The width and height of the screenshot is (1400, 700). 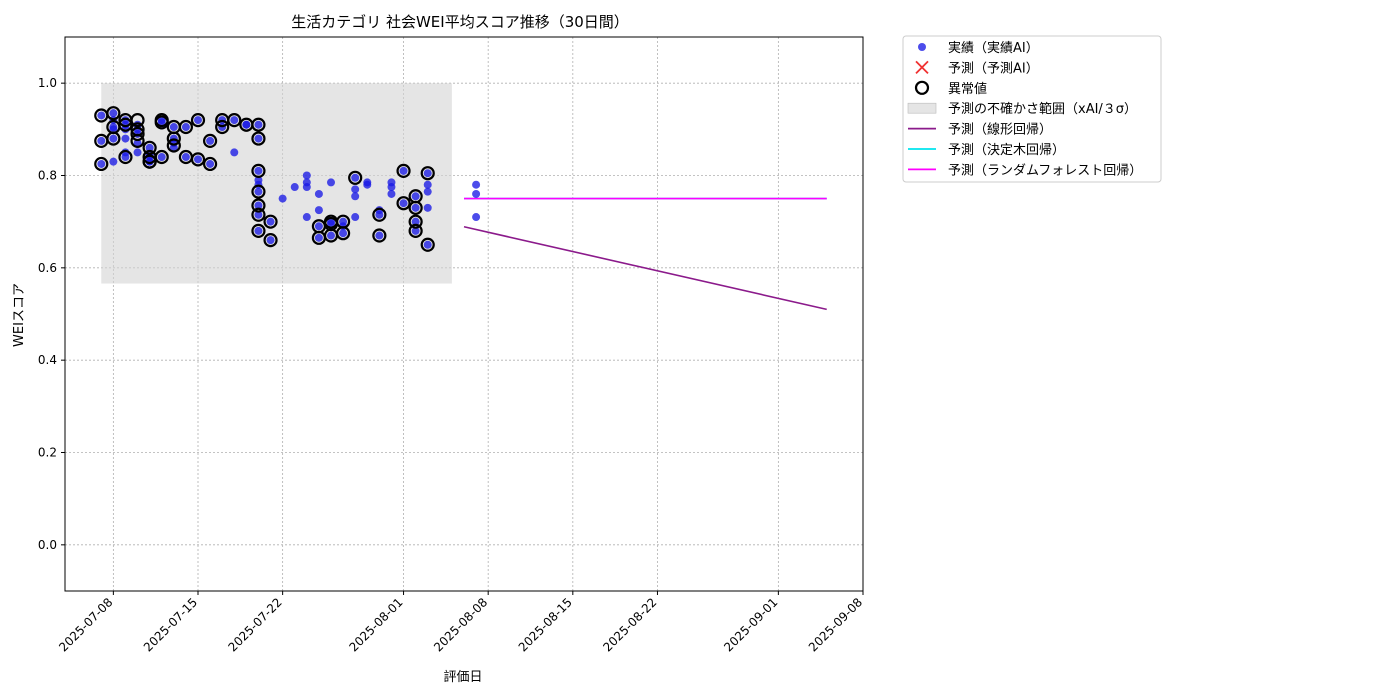 I want to click on legend-marker-anomaly, so click(x=922, y=87).